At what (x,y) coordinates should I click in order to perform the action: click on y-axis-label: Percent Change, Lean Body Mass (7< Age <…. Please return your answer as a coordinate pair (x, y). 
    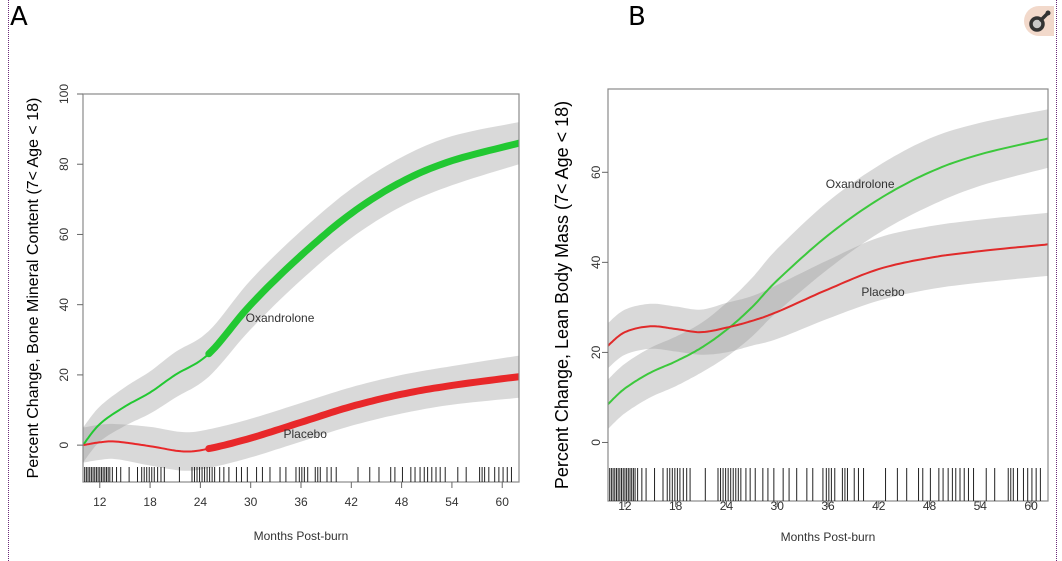
    Looking at the image, I should click on (562, 295).